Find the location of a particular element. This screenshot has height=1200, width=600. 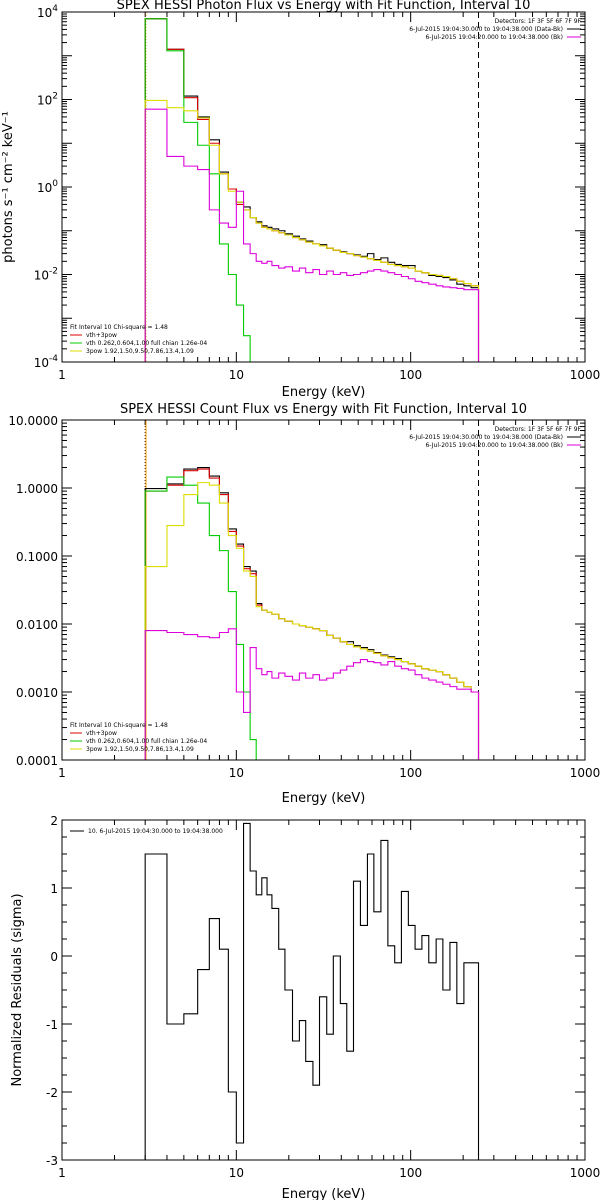

y-tick-label: 0 is located at coordinates (54, 957).